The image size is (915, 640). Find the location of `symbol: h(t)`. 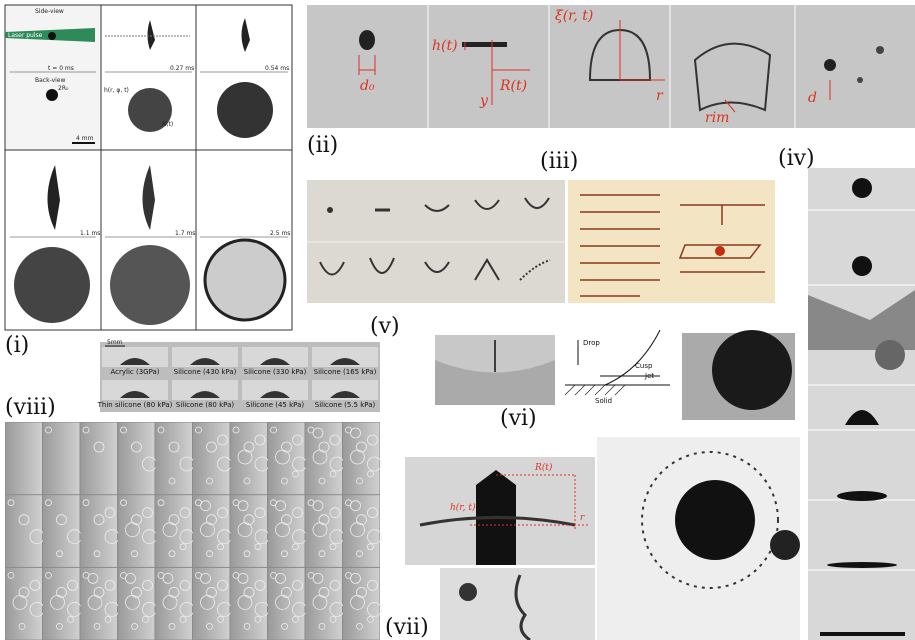

symbol: h(t) is located at coordinates (445, 46).